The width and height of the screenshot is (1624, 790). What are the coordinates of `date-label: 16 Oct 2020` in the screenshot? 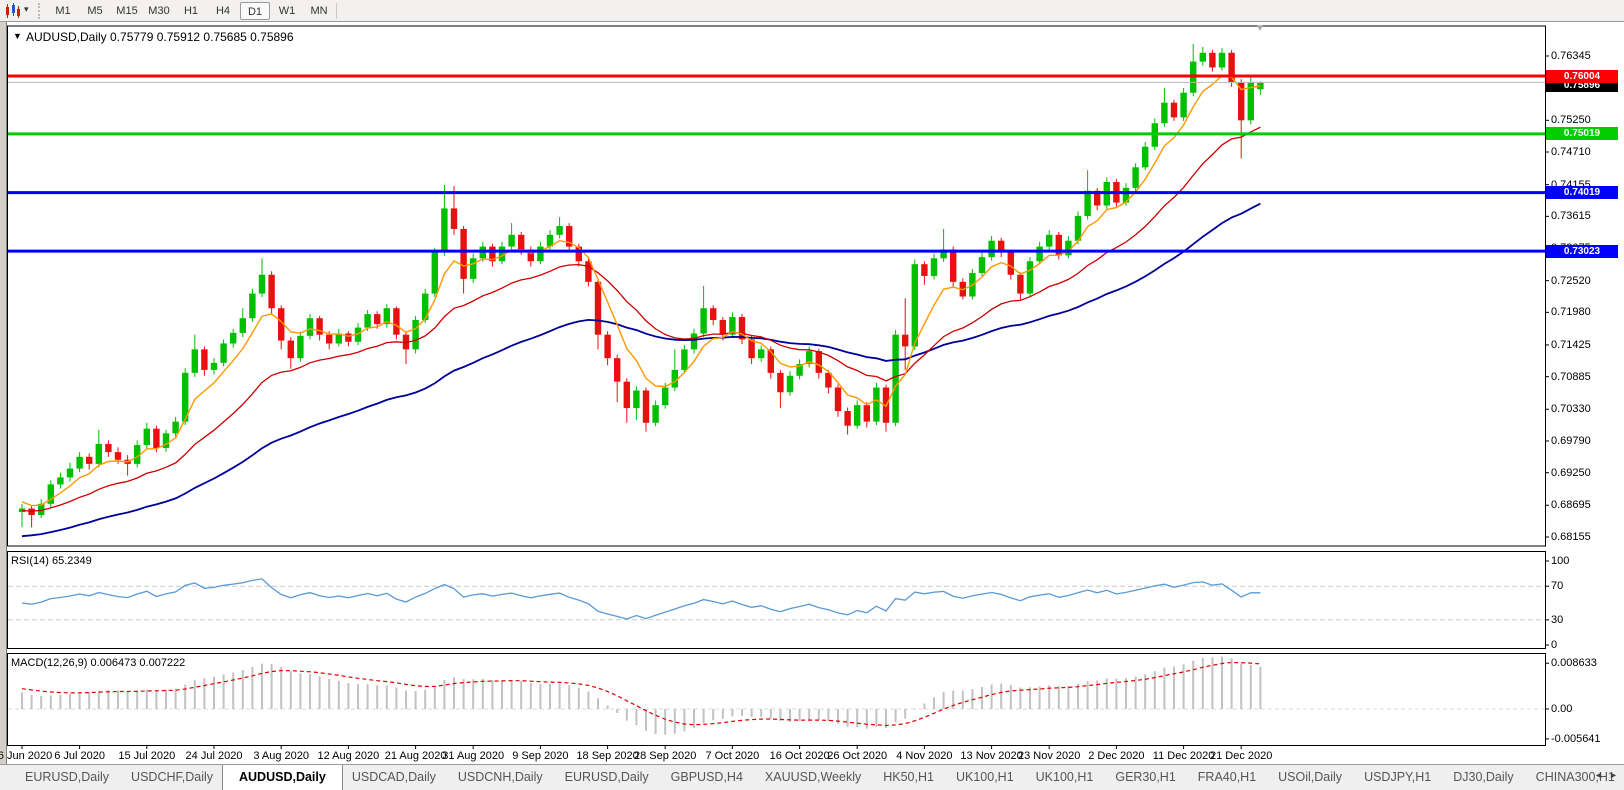 It's located at (799, 756).